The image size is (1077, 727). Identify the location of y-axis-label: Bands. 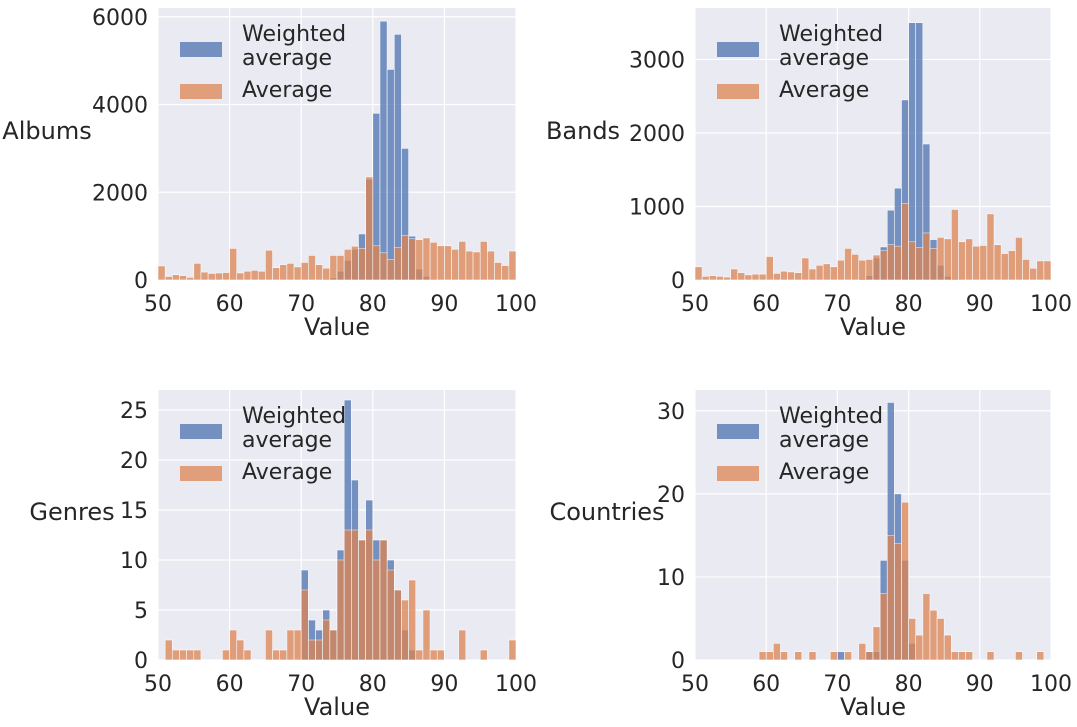
(583, 131).